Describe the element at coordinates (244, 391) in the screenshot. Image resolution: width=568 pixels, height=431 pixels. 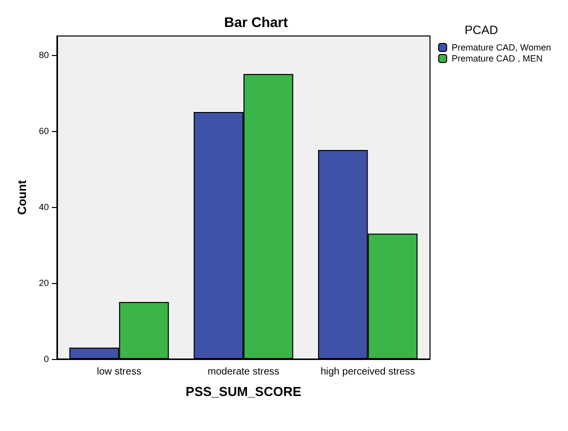
I see `x-axis-title: PSS_SUM_SCORE` at that location.